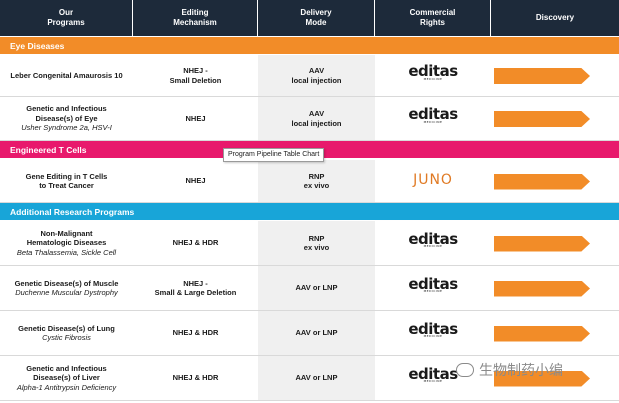 This screenshot has height=403, width=619. I want to click on program-name: Leber Congenital Amaurosis 10, so click(66, 75).